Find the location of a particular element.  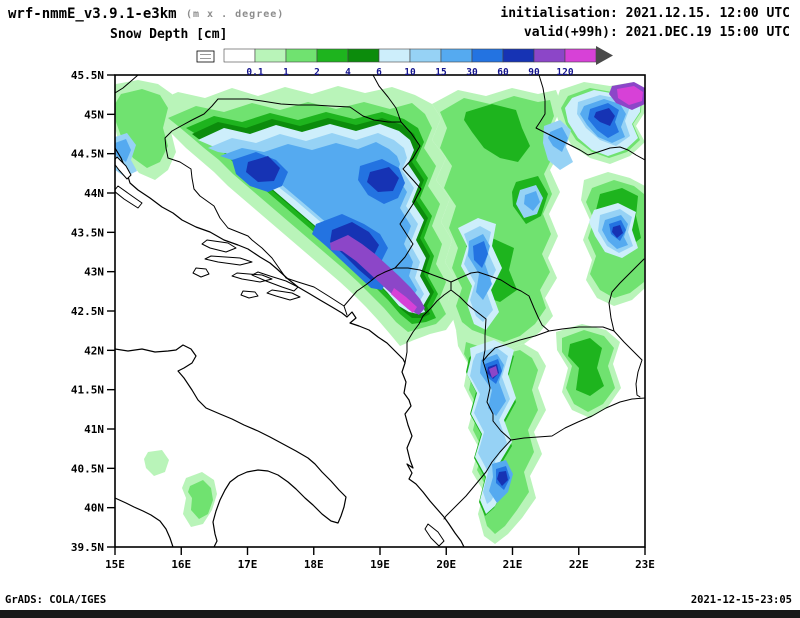

model-grid-note: (m x . degree) is located at coordinates (235, 14).